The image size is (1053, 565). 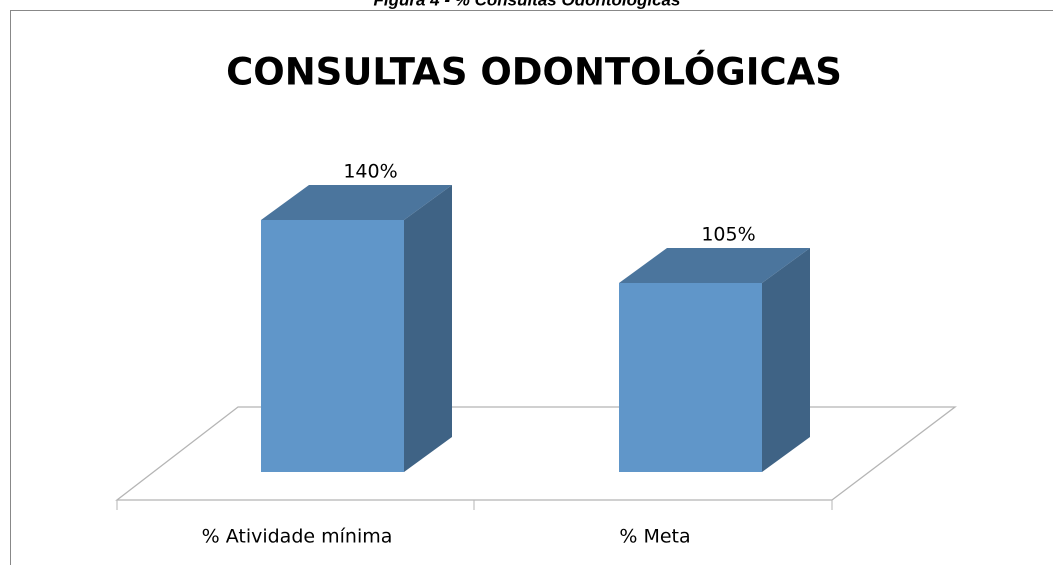 What do you see at coordinates (370, 172) in the screenshot?
I see `data-label: 140%` at bounding box center [370, 172].